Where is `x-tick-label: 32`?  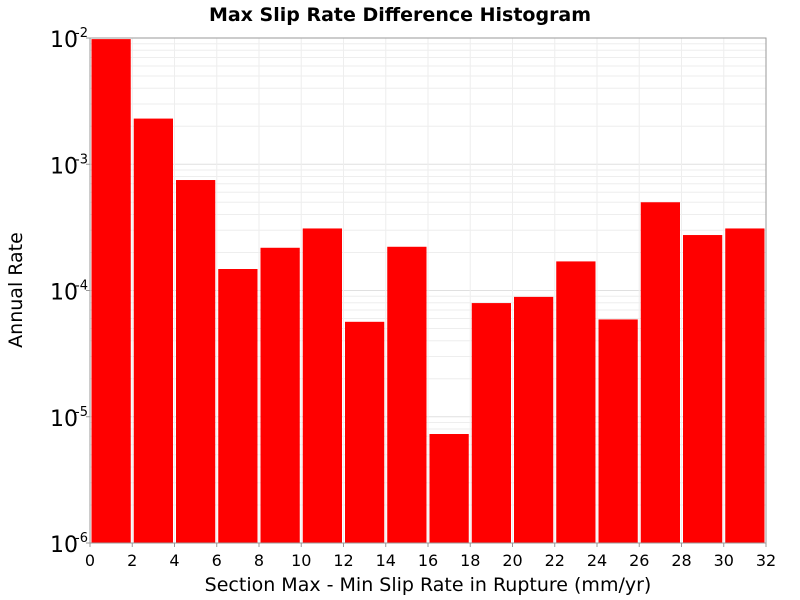
x-tick-label: 32 is located at coordinates (766, 560).